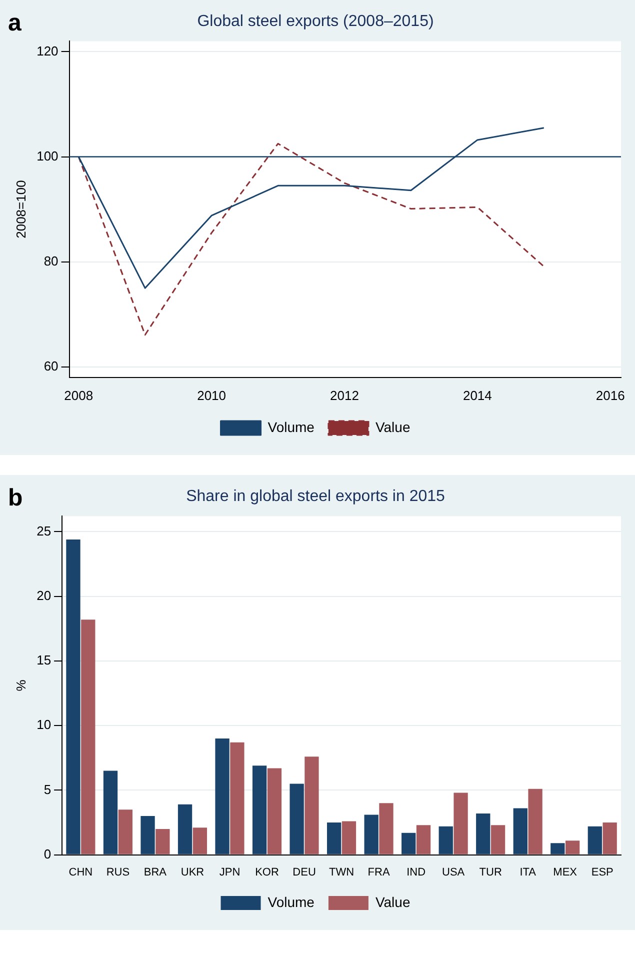  What do you see at coordinates (44, 530) in the screenshot?
I see `y-tick-label: 25` at bounding box center [44, 530].